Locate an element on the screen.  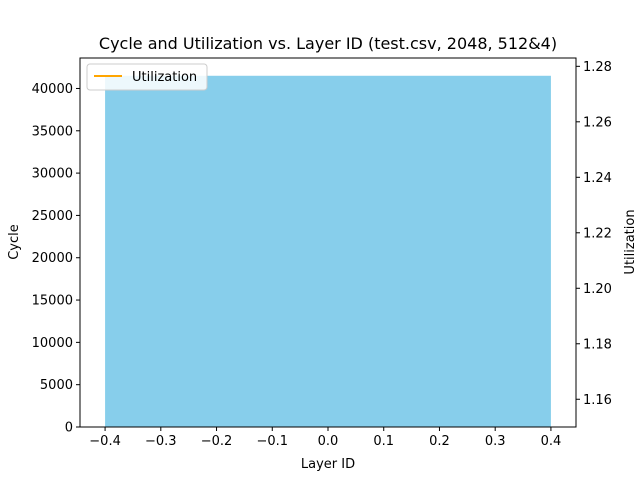
y2-tick-label: 1.18 is located at coordinates (597, 344).